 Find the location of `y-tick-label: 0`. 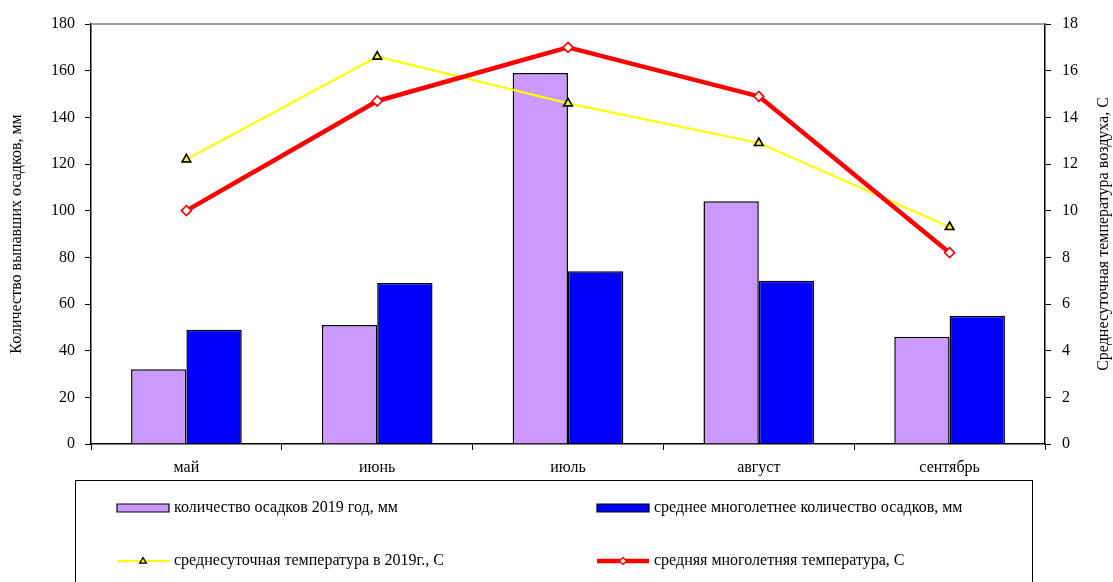

y-tick-label: 0 is located at coordinates (71, 443).